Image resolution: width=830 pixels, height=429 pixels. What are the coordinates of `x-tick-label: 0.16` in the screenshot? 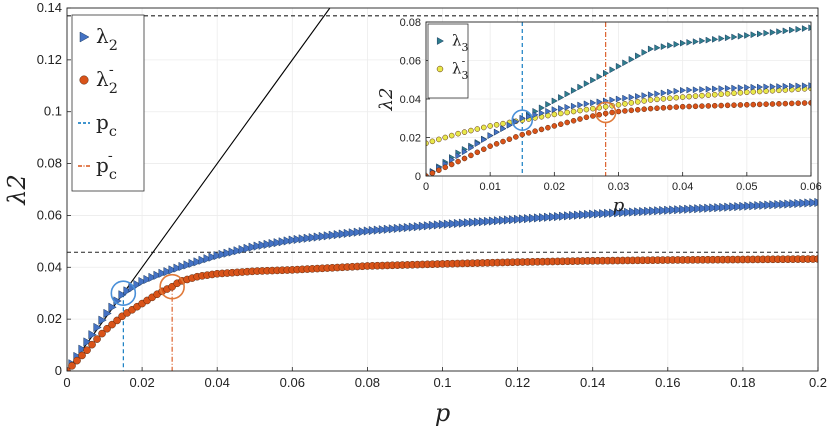 It's located at (667, 382).